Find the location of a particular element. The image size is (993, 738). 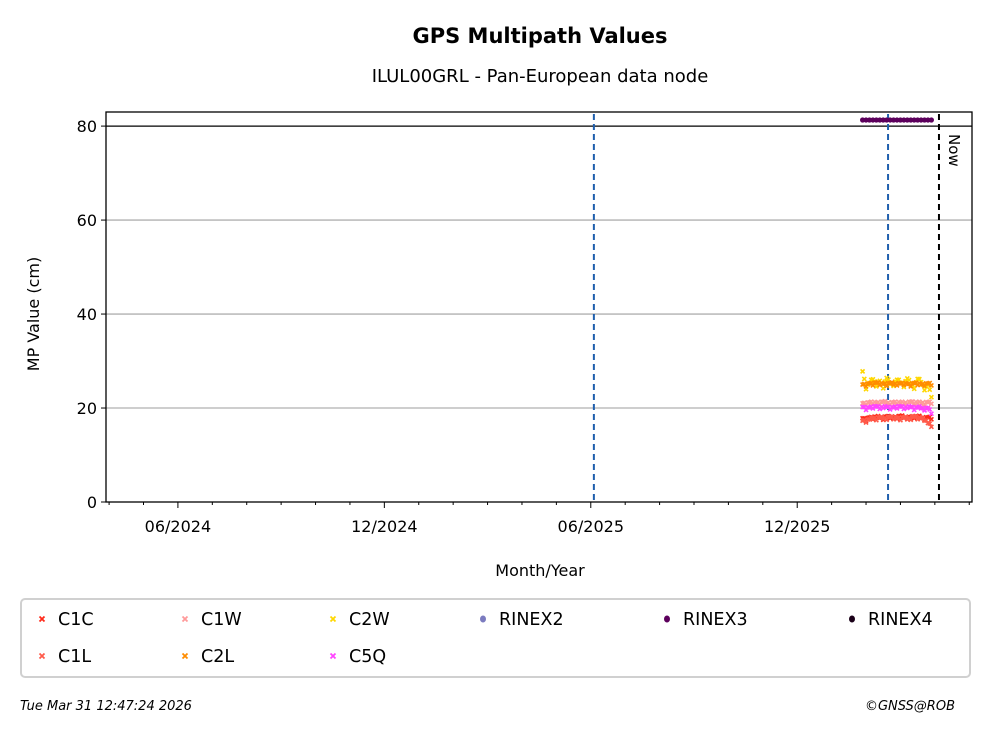

timestamp: Tue Mar 31 12:47:24 2026 is located at coordinates (106, 706).